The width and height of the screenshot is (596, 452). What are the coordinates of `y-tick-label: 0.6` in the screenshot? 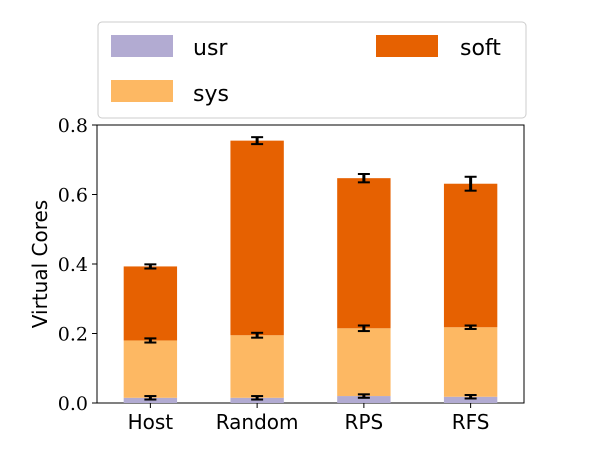 It's located at (73, 196).